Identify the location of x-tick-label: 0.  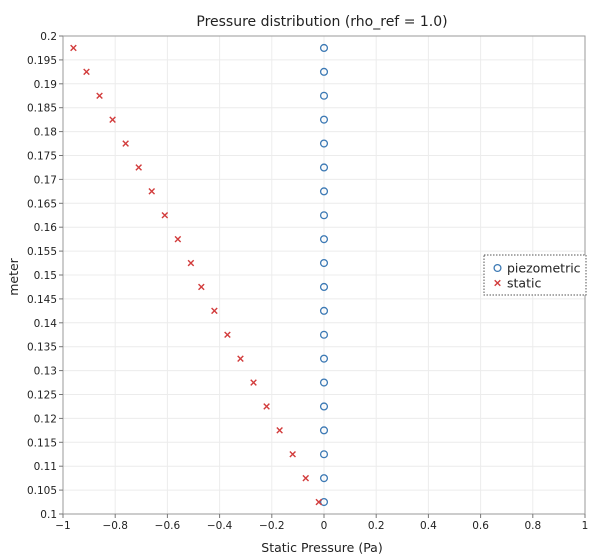
(324, 526).